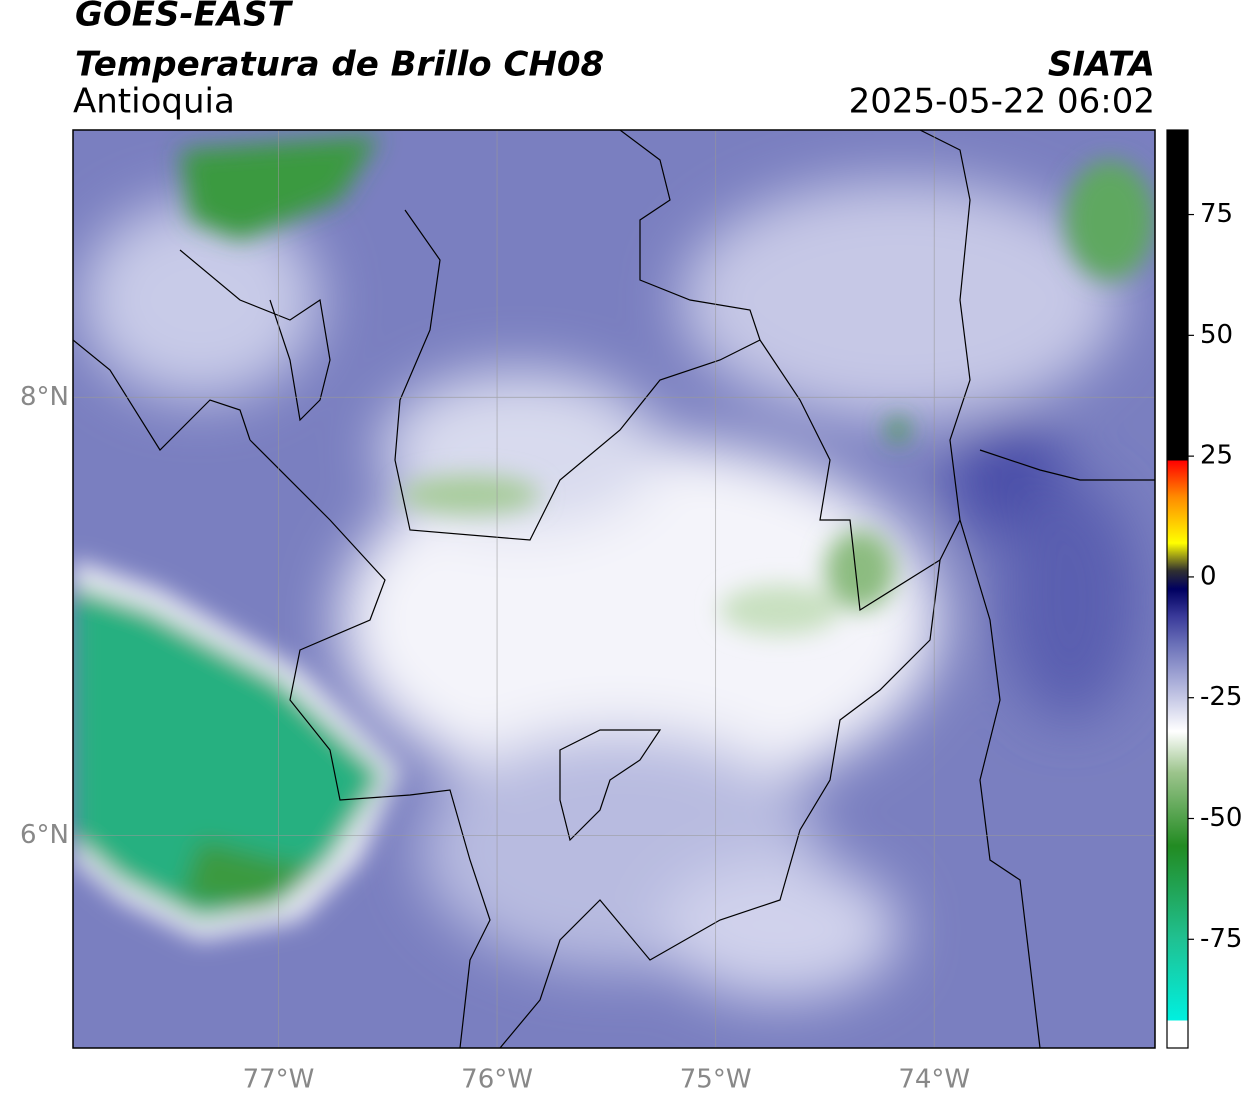 This screenshot has height=1103, width=1252. I want to click on colorbar-label: 0, so click(1208, 576).